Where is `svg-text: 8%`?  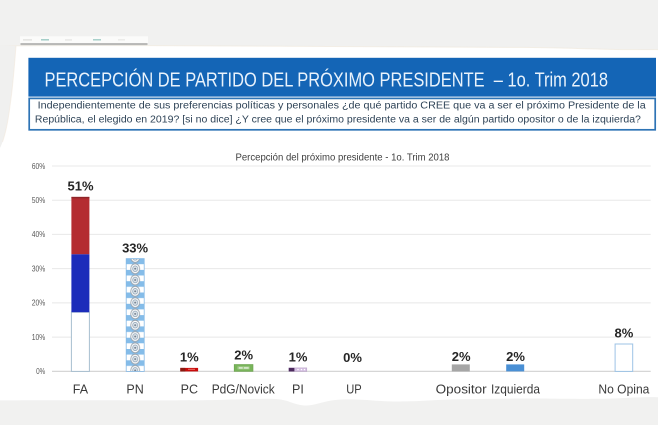 svg-text: 8% is located at coordinates (624, 332).